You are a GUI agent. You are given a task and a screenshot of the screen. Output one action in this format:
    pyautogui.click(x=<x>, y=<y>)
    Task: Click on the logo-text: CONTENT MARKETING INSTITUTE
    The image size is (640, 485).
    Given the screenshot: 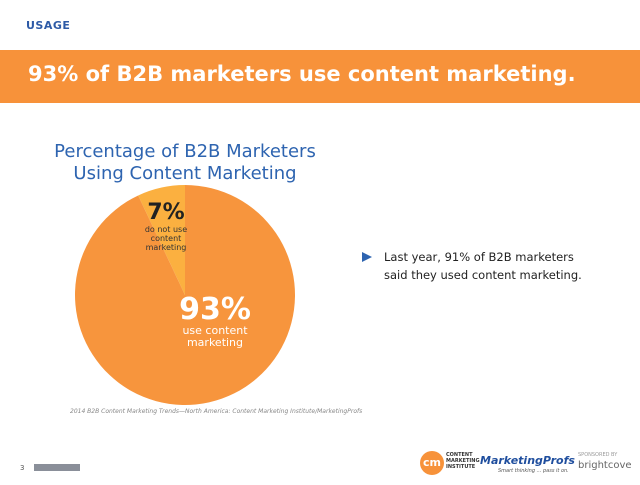 What is the action you would take?
    pyautogui.click(x=463, y=461)
    